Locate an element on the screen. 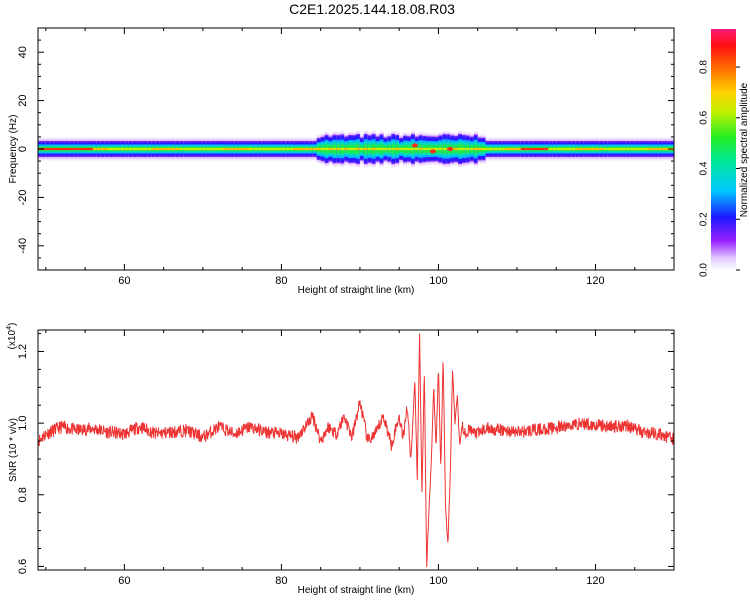 Image resolution: width=750 pixels, height=600 pixels. spectrogram-y-tick-label: 20 is located at coordinates (23, 100).